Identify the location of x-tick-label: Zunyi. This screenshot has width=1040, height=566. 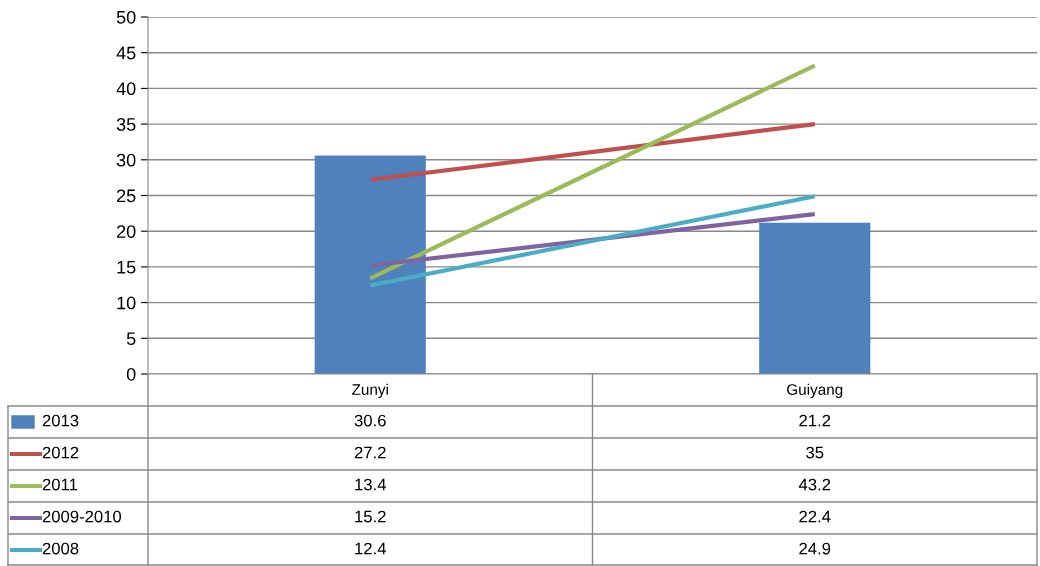
(370, 390).